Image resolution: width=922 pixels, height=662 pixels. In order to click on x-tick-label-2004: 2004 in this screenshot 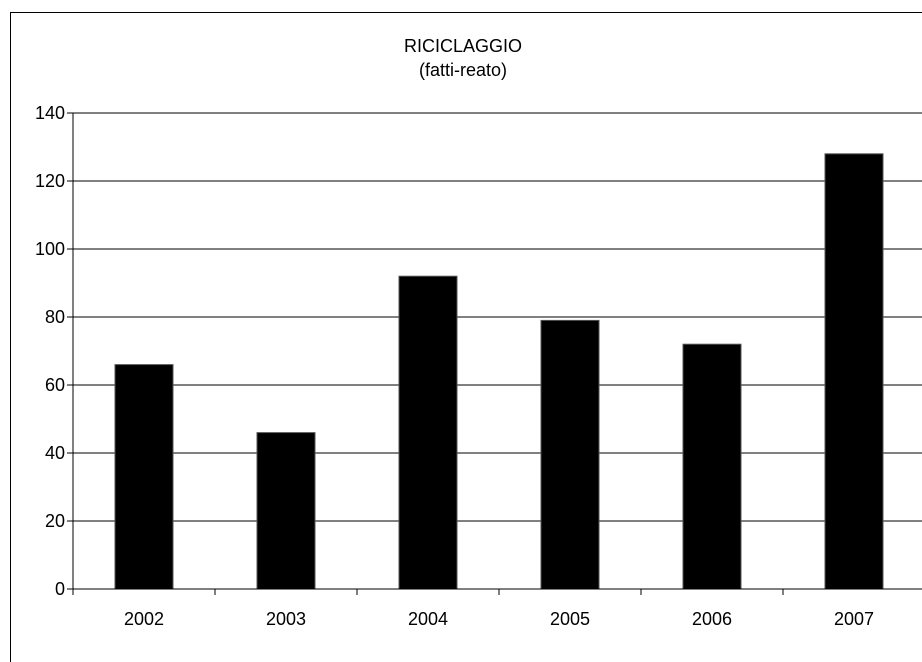, I will do `click(428, 619)`.